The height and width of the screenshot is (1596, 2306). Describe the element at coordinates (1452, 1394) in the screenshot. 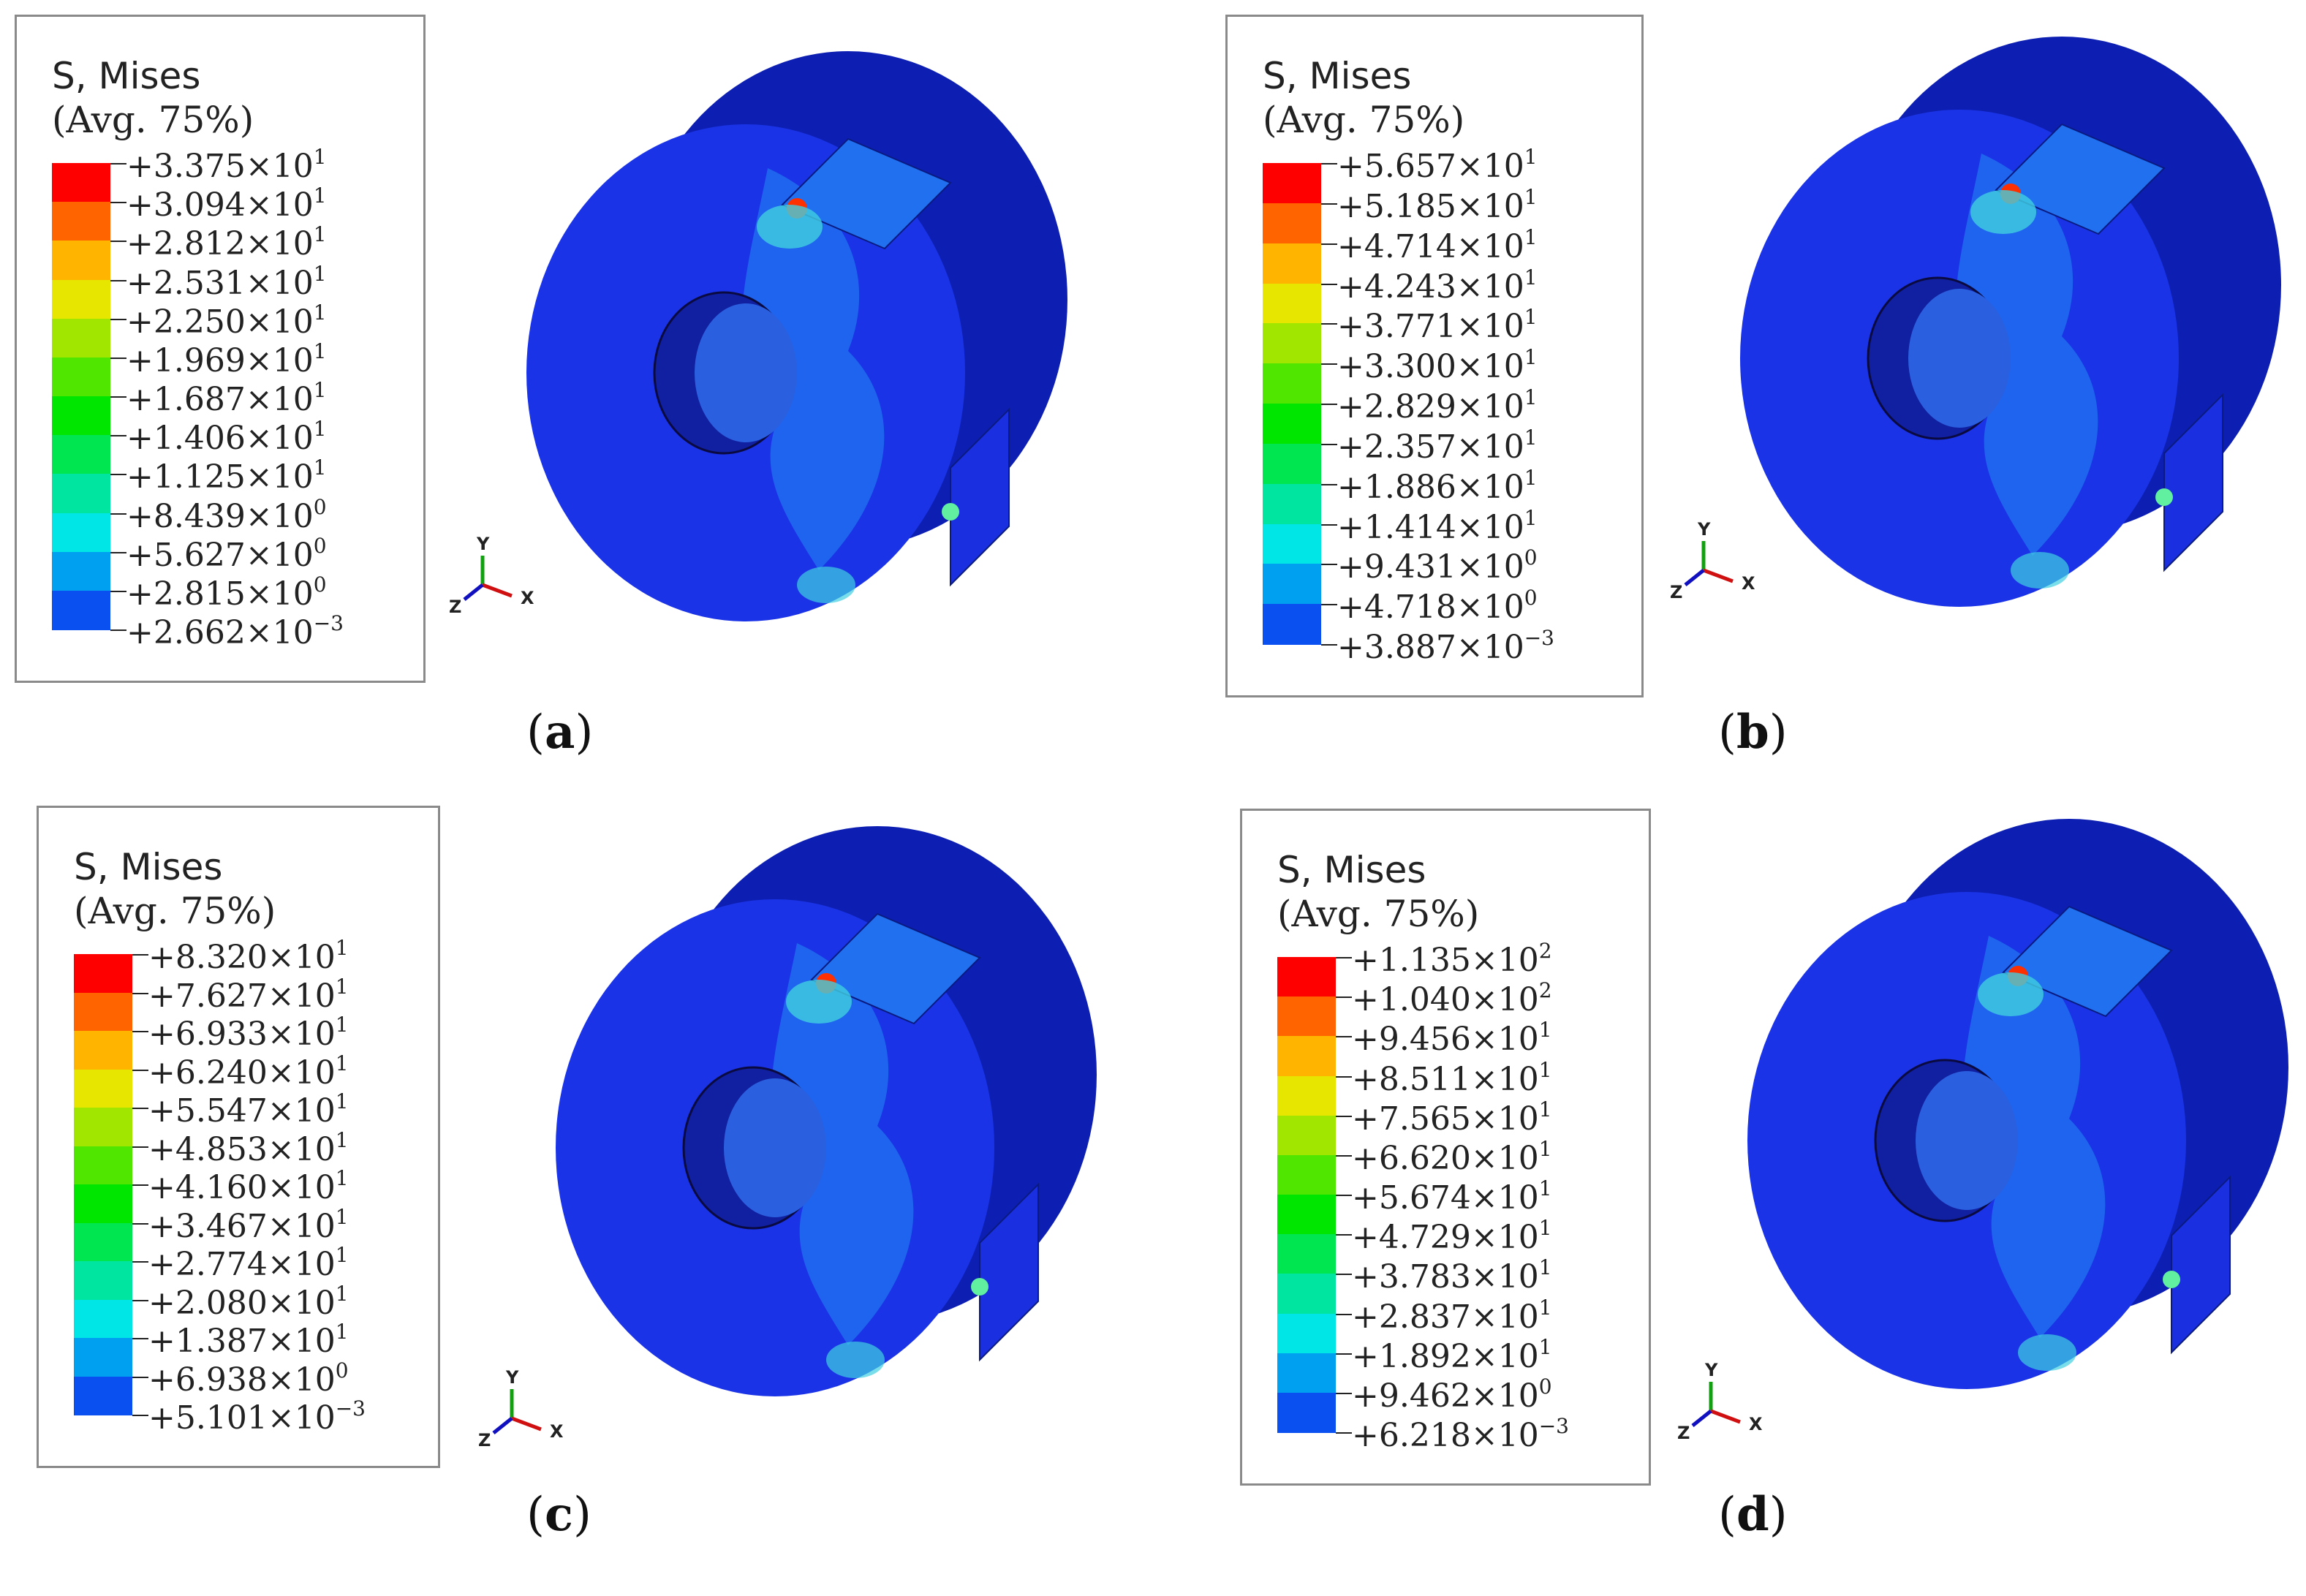

I see `legend-value: +9.462×100` at that location.